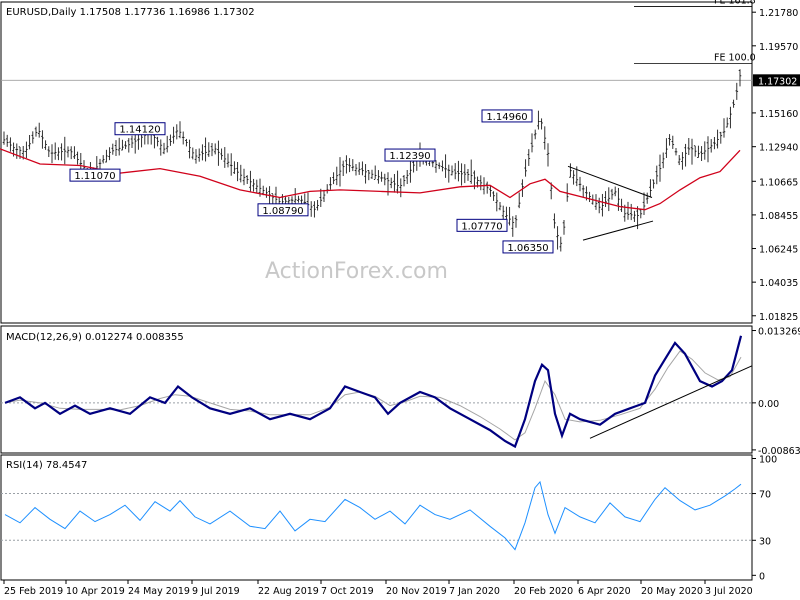  Describe the element at coordinates (159, 591) in the screenshot. I see `x-tick-label: 24 May 2019` at that location.